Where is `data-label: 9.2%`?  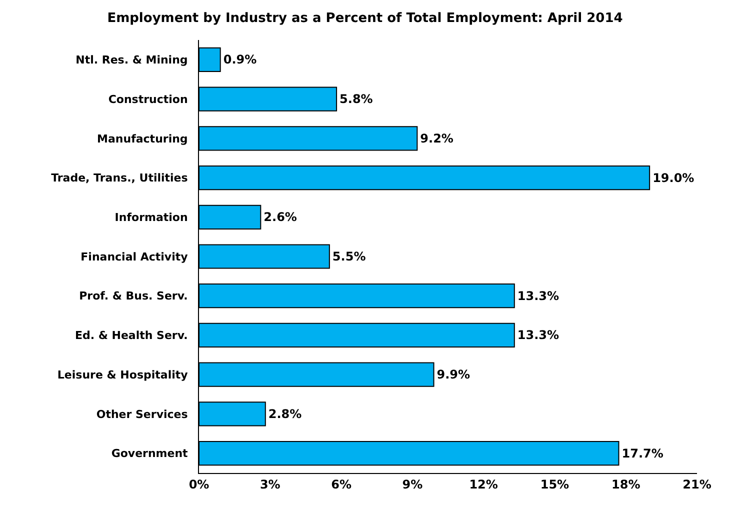
data-label: 9.2% is located at coordinates (437, 138).